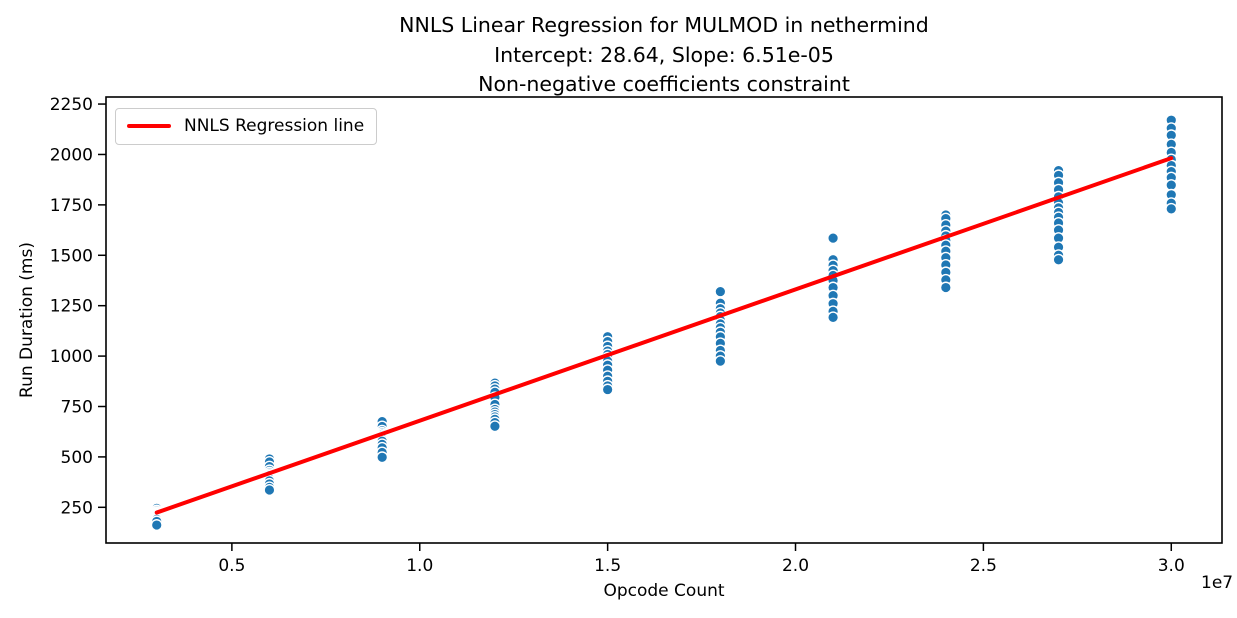  I want to click on y-tick-label: 1750, so click(71, 206).